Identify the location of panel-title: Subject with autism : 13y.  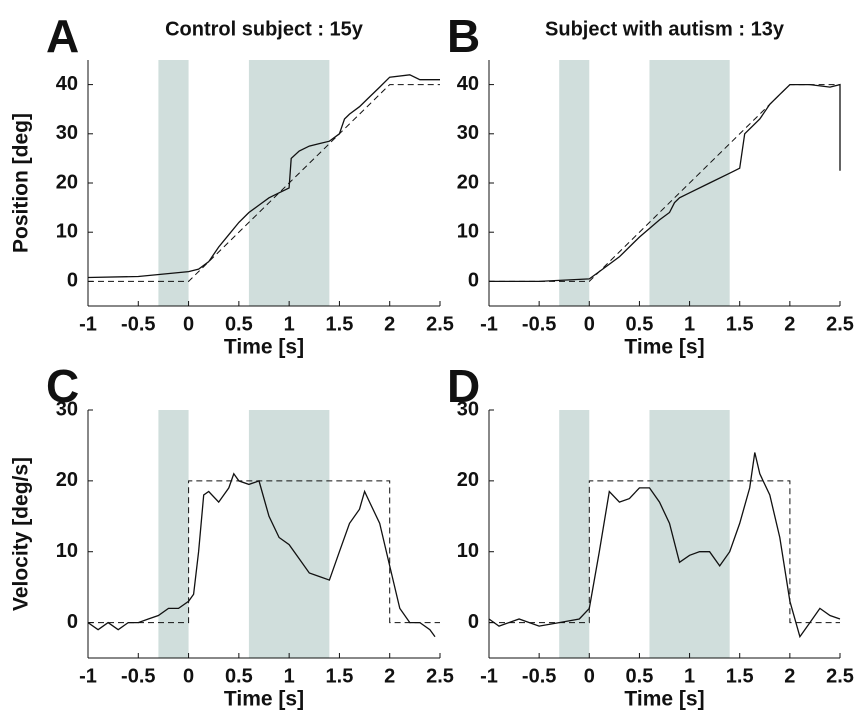
(665, 29).